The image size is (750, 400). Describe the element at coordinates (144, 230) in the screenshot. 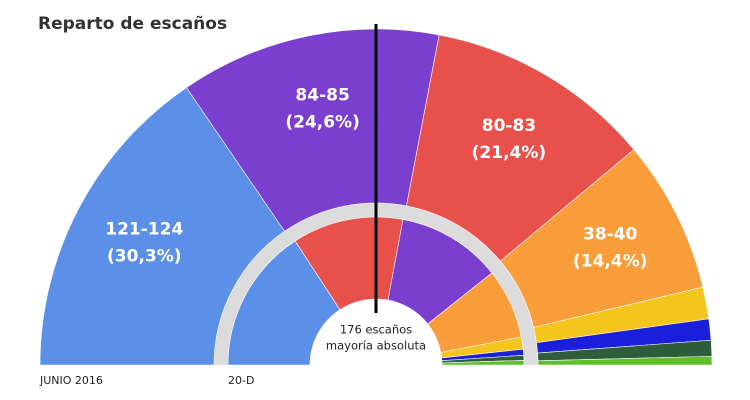

I see `seat-label: 121-124` at that location.